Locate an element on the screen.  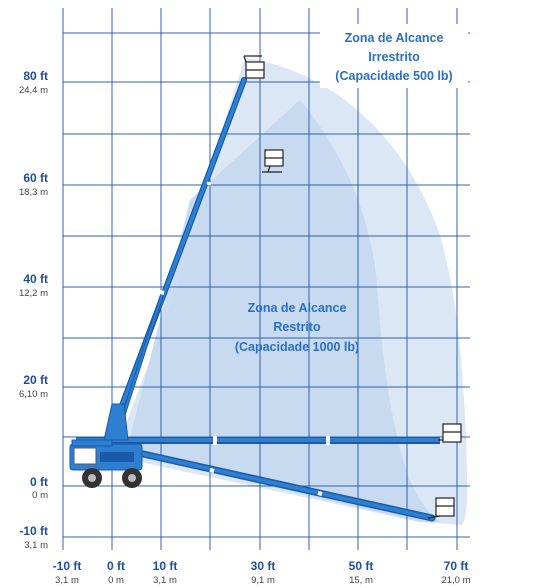
unrestricted-zone-line1: Zona de Alcance is located at coordinates (394, 38).